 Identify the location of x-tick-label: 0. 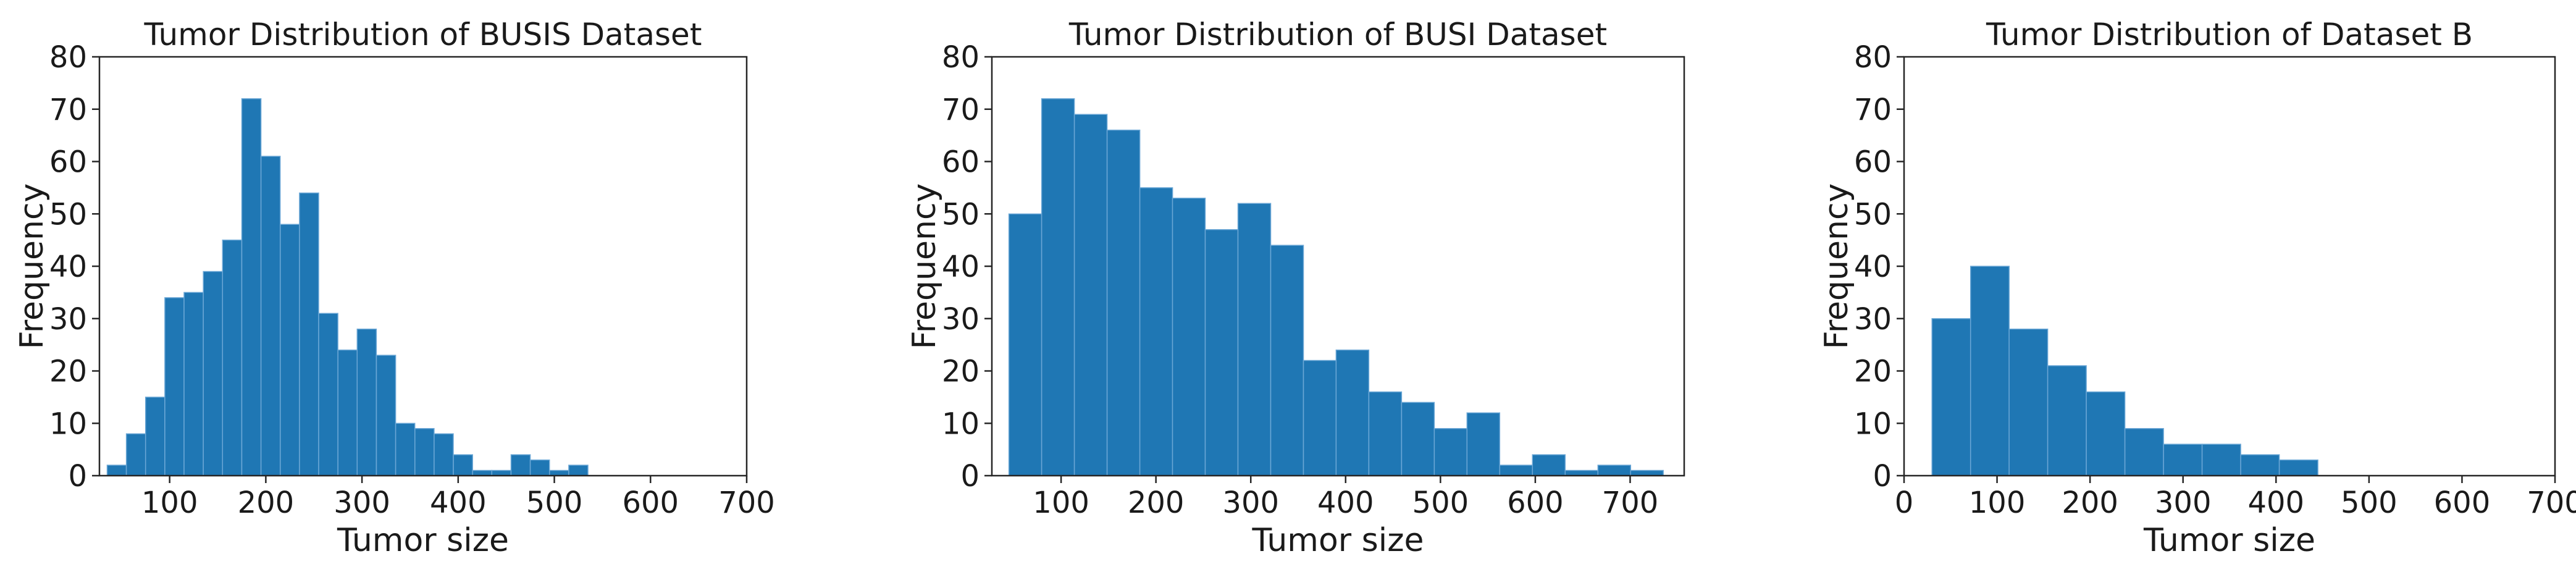
(1905, 503).